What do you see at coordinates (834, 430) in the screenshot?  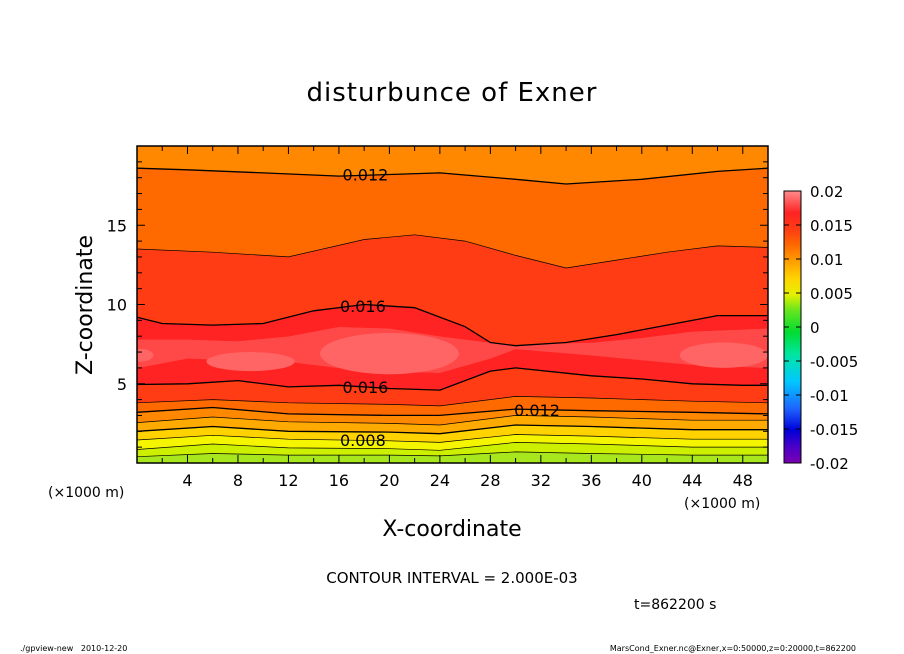 I see `colorbar-label--0.015: -0.015` at bounding box center [834, 430].